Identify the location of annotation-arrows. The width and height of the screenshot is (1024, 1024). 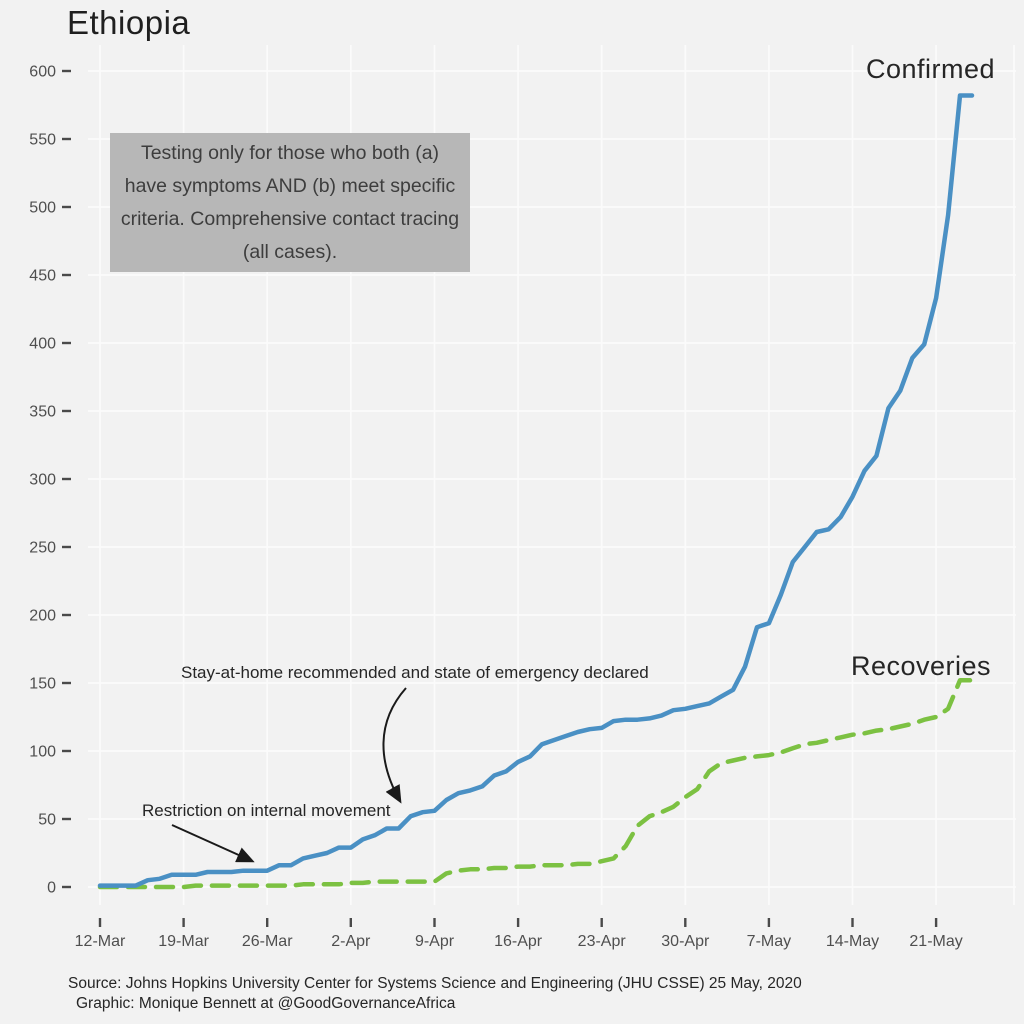
(289, 775).